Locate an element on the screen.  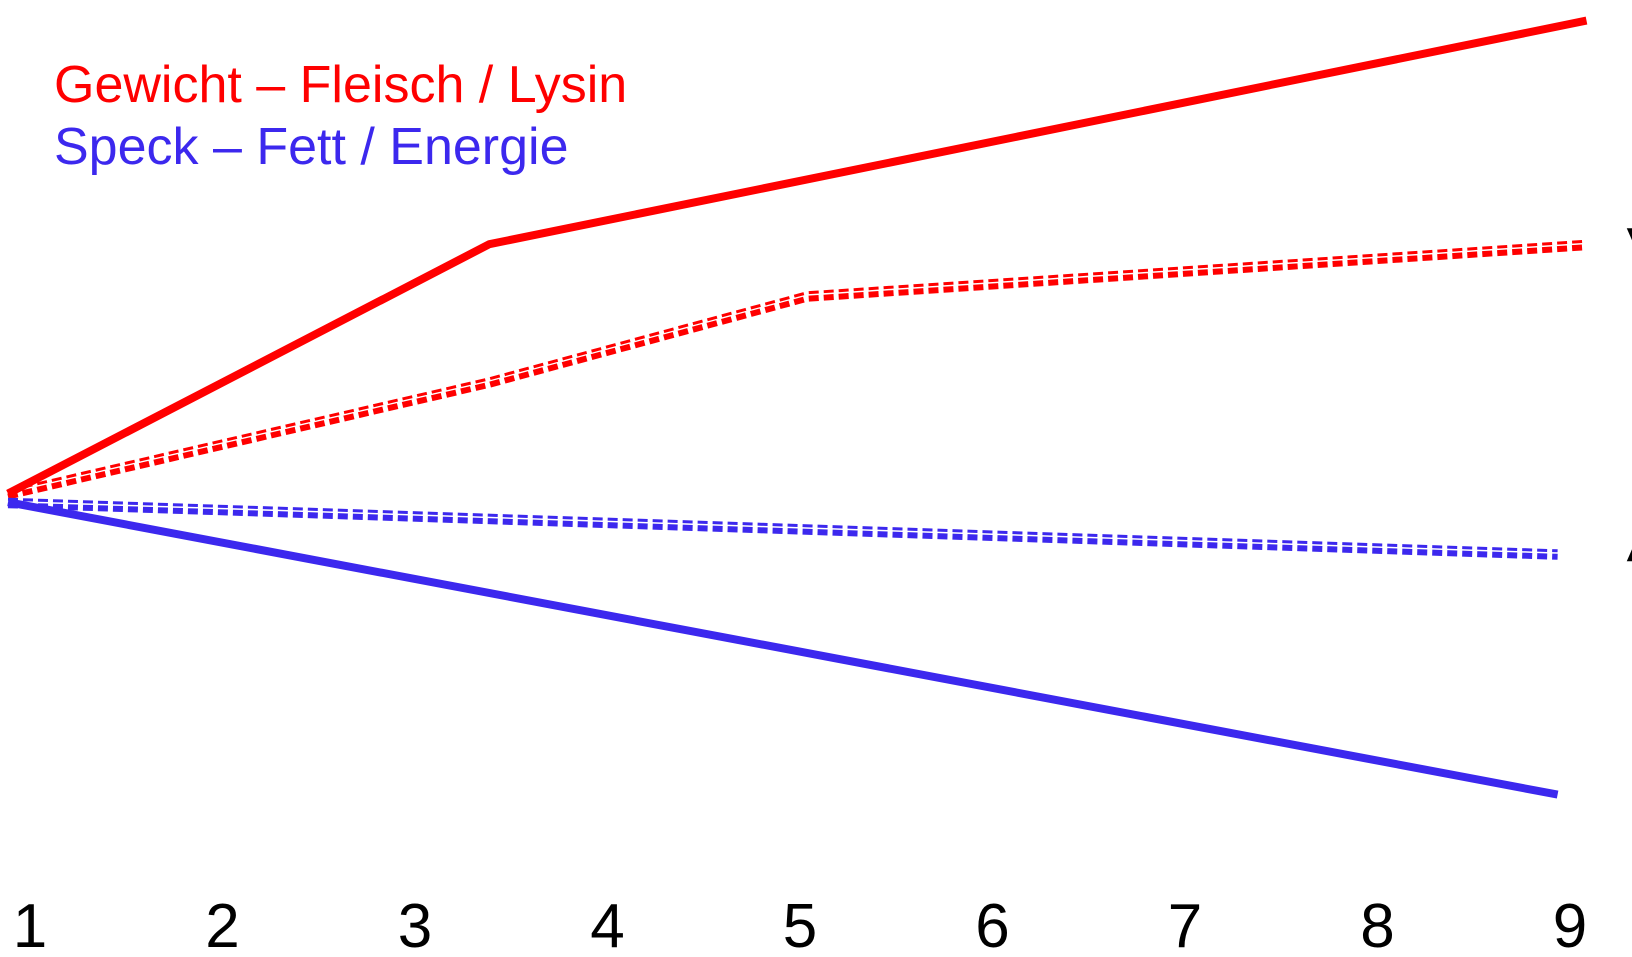
arrow-layer is located at coordinates (1629, 395).